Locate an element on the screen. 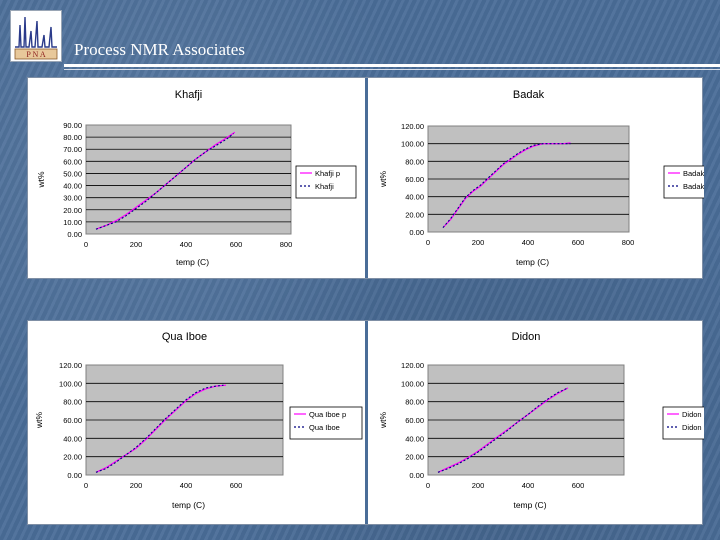 The width and height of the screenshot is (720, 540). legend-label: Didon is located at coordinates (692, 427).